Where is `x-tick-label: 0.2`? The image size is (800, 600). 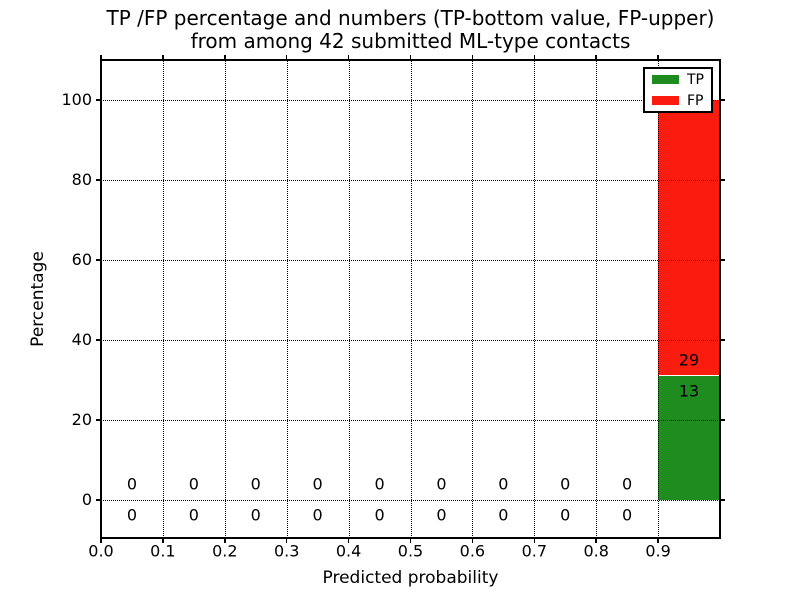
x-tick-label: 0.2 is located at coordinates (225, 551).